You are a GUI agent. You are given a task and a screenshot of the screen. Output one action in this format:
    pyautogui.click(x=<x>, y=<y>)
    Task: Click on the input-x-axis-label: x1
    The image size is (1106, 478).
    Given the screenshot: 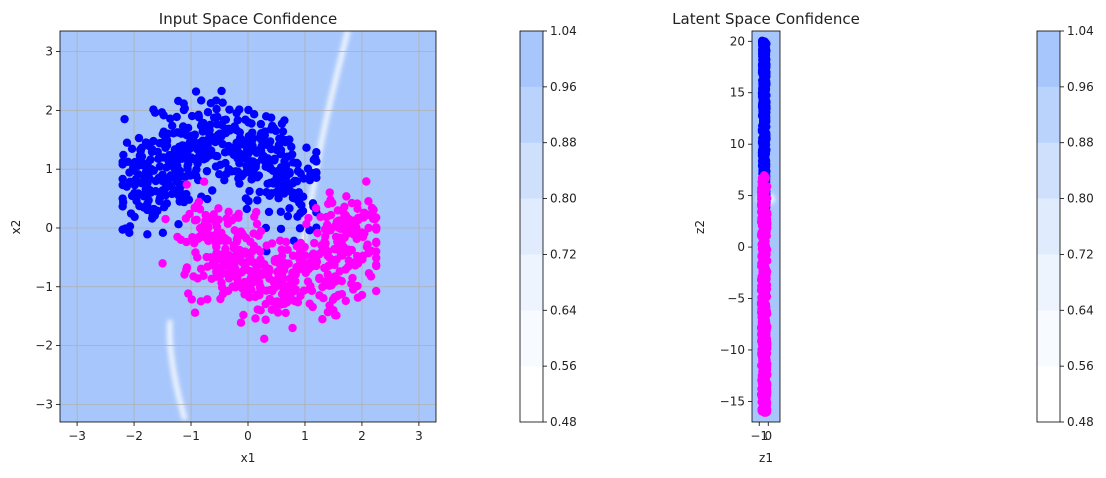 What is the action you would take?
    pyautogui.click(x=248, y=458)
    